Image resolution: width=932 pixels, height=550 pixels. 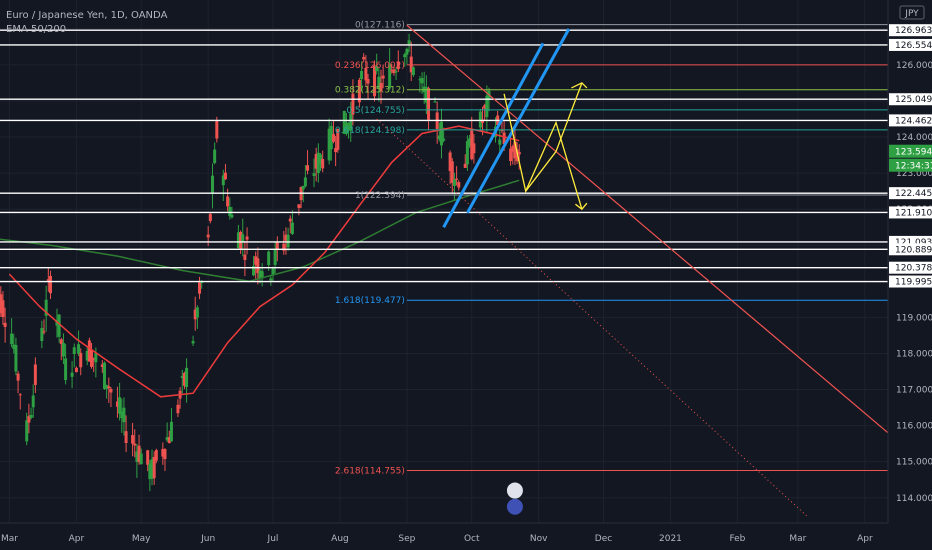 I want to click on fib-level-label: 2.618(114.755), so click(x=370, y=472).